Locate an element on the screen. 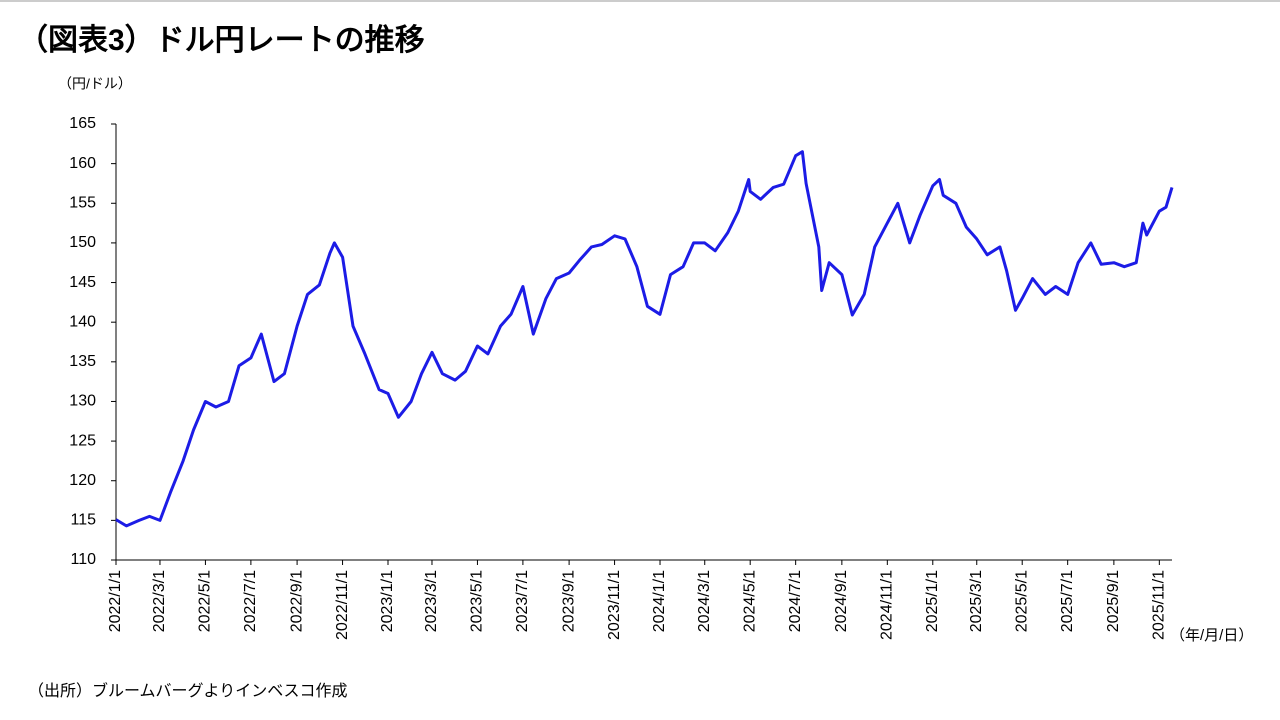  x-tick-label: 2025/11/1 is located at coordinates (1159, 605).